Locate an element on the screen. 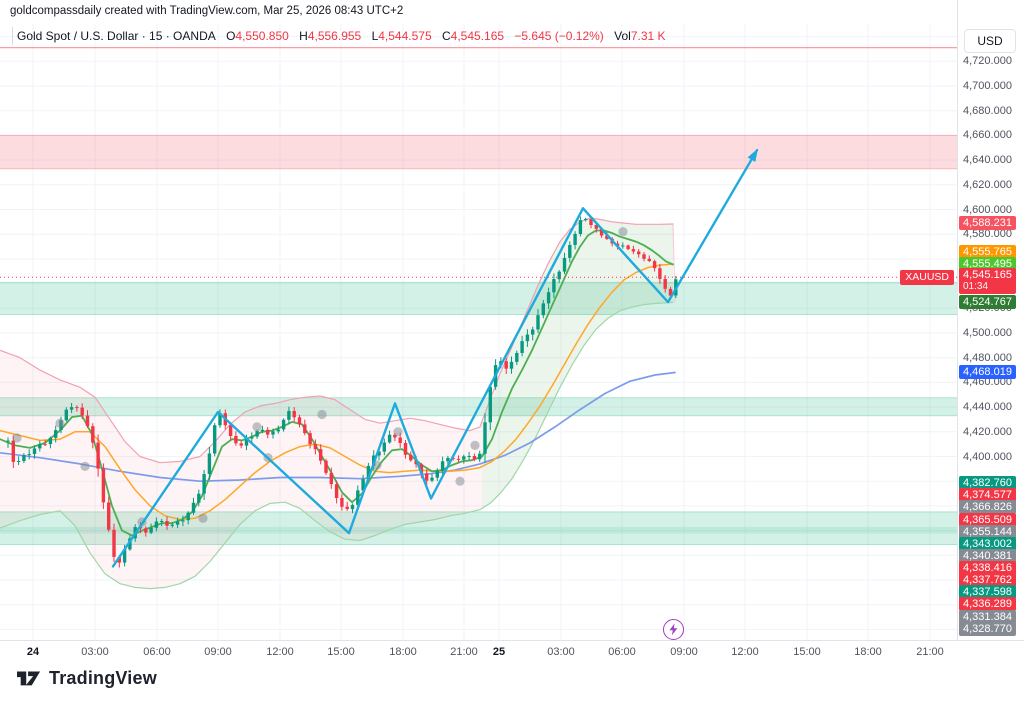  close-value: 4,545.165 is located at coordinates (477, 36).